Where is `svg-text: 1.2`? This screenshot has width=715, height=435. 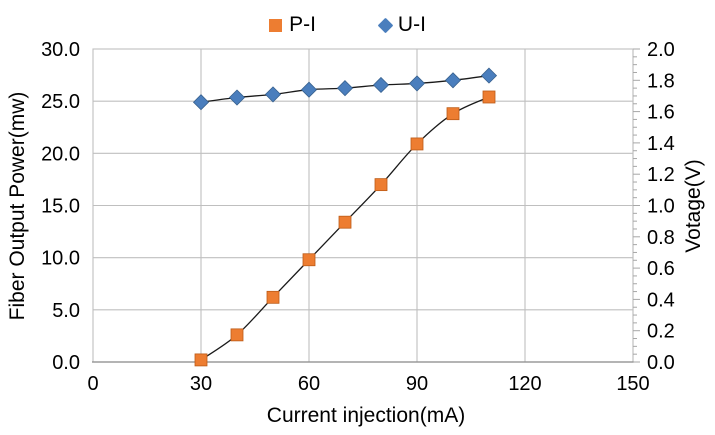
svg-text: 1.2 is located at coordinates (661, 175).